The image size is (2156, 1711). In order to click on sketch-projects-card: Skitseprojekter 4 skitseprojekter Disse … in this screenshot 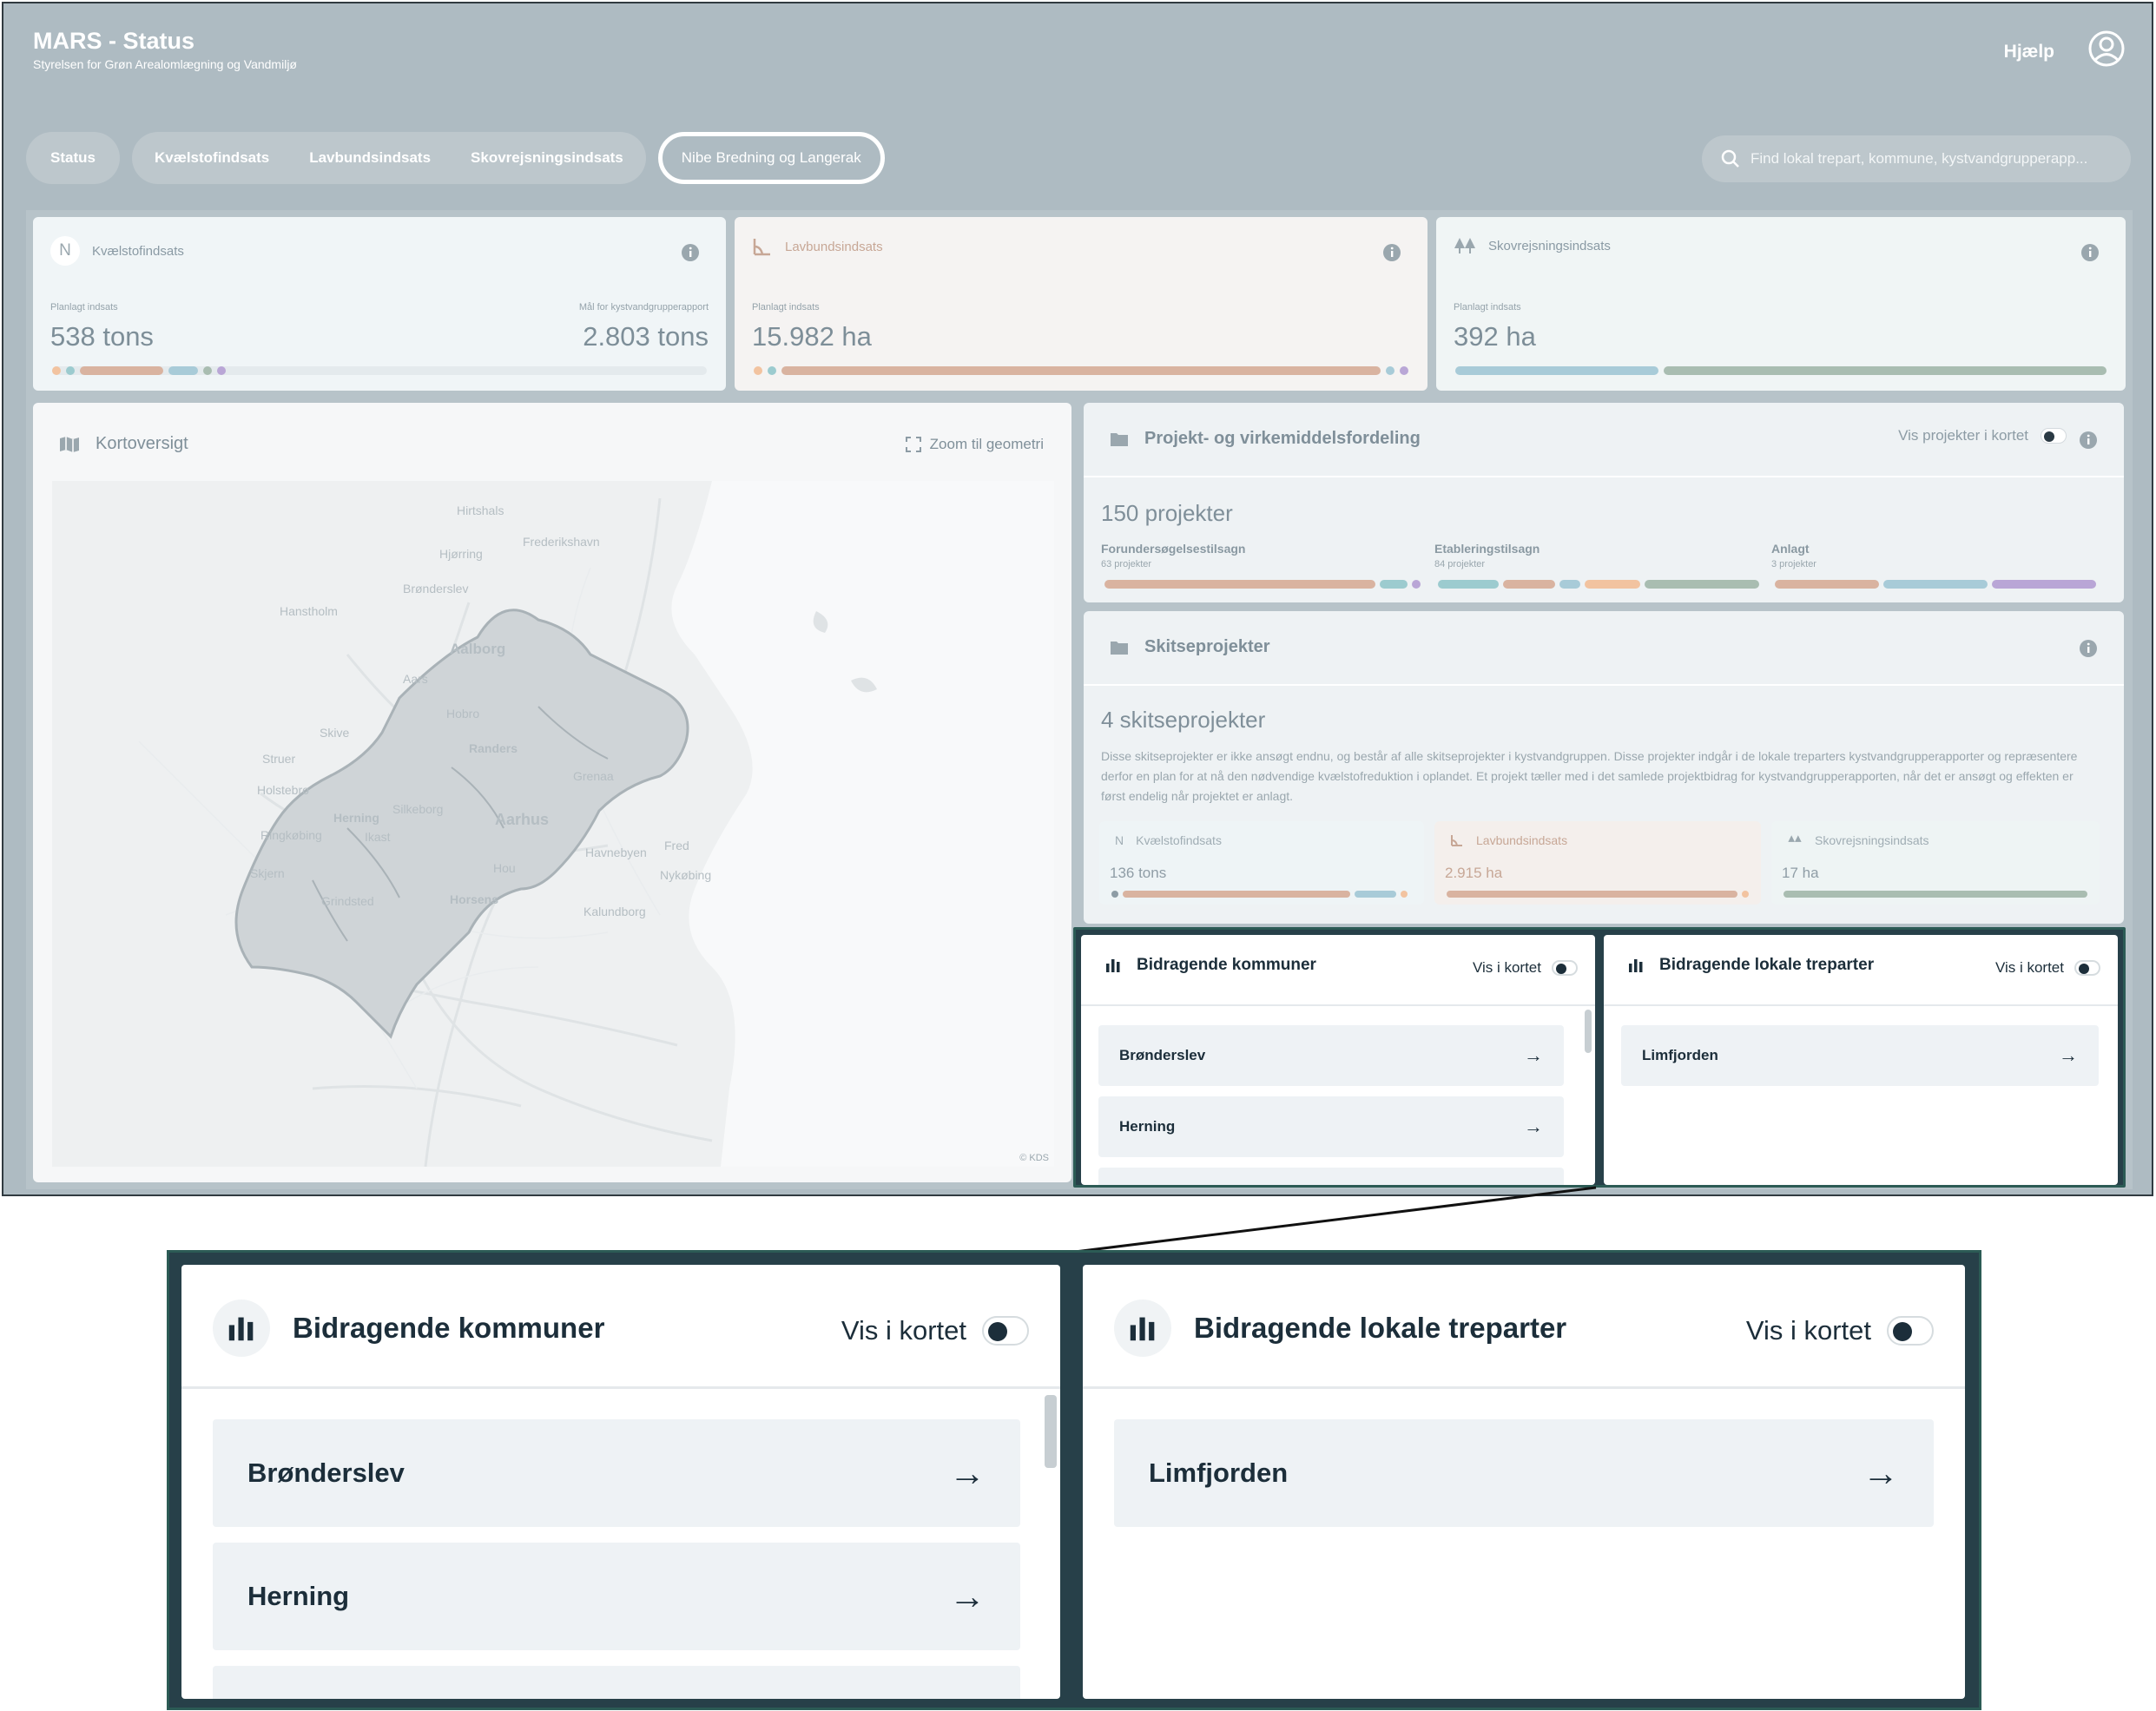, I will do `click(1604, 767)`.